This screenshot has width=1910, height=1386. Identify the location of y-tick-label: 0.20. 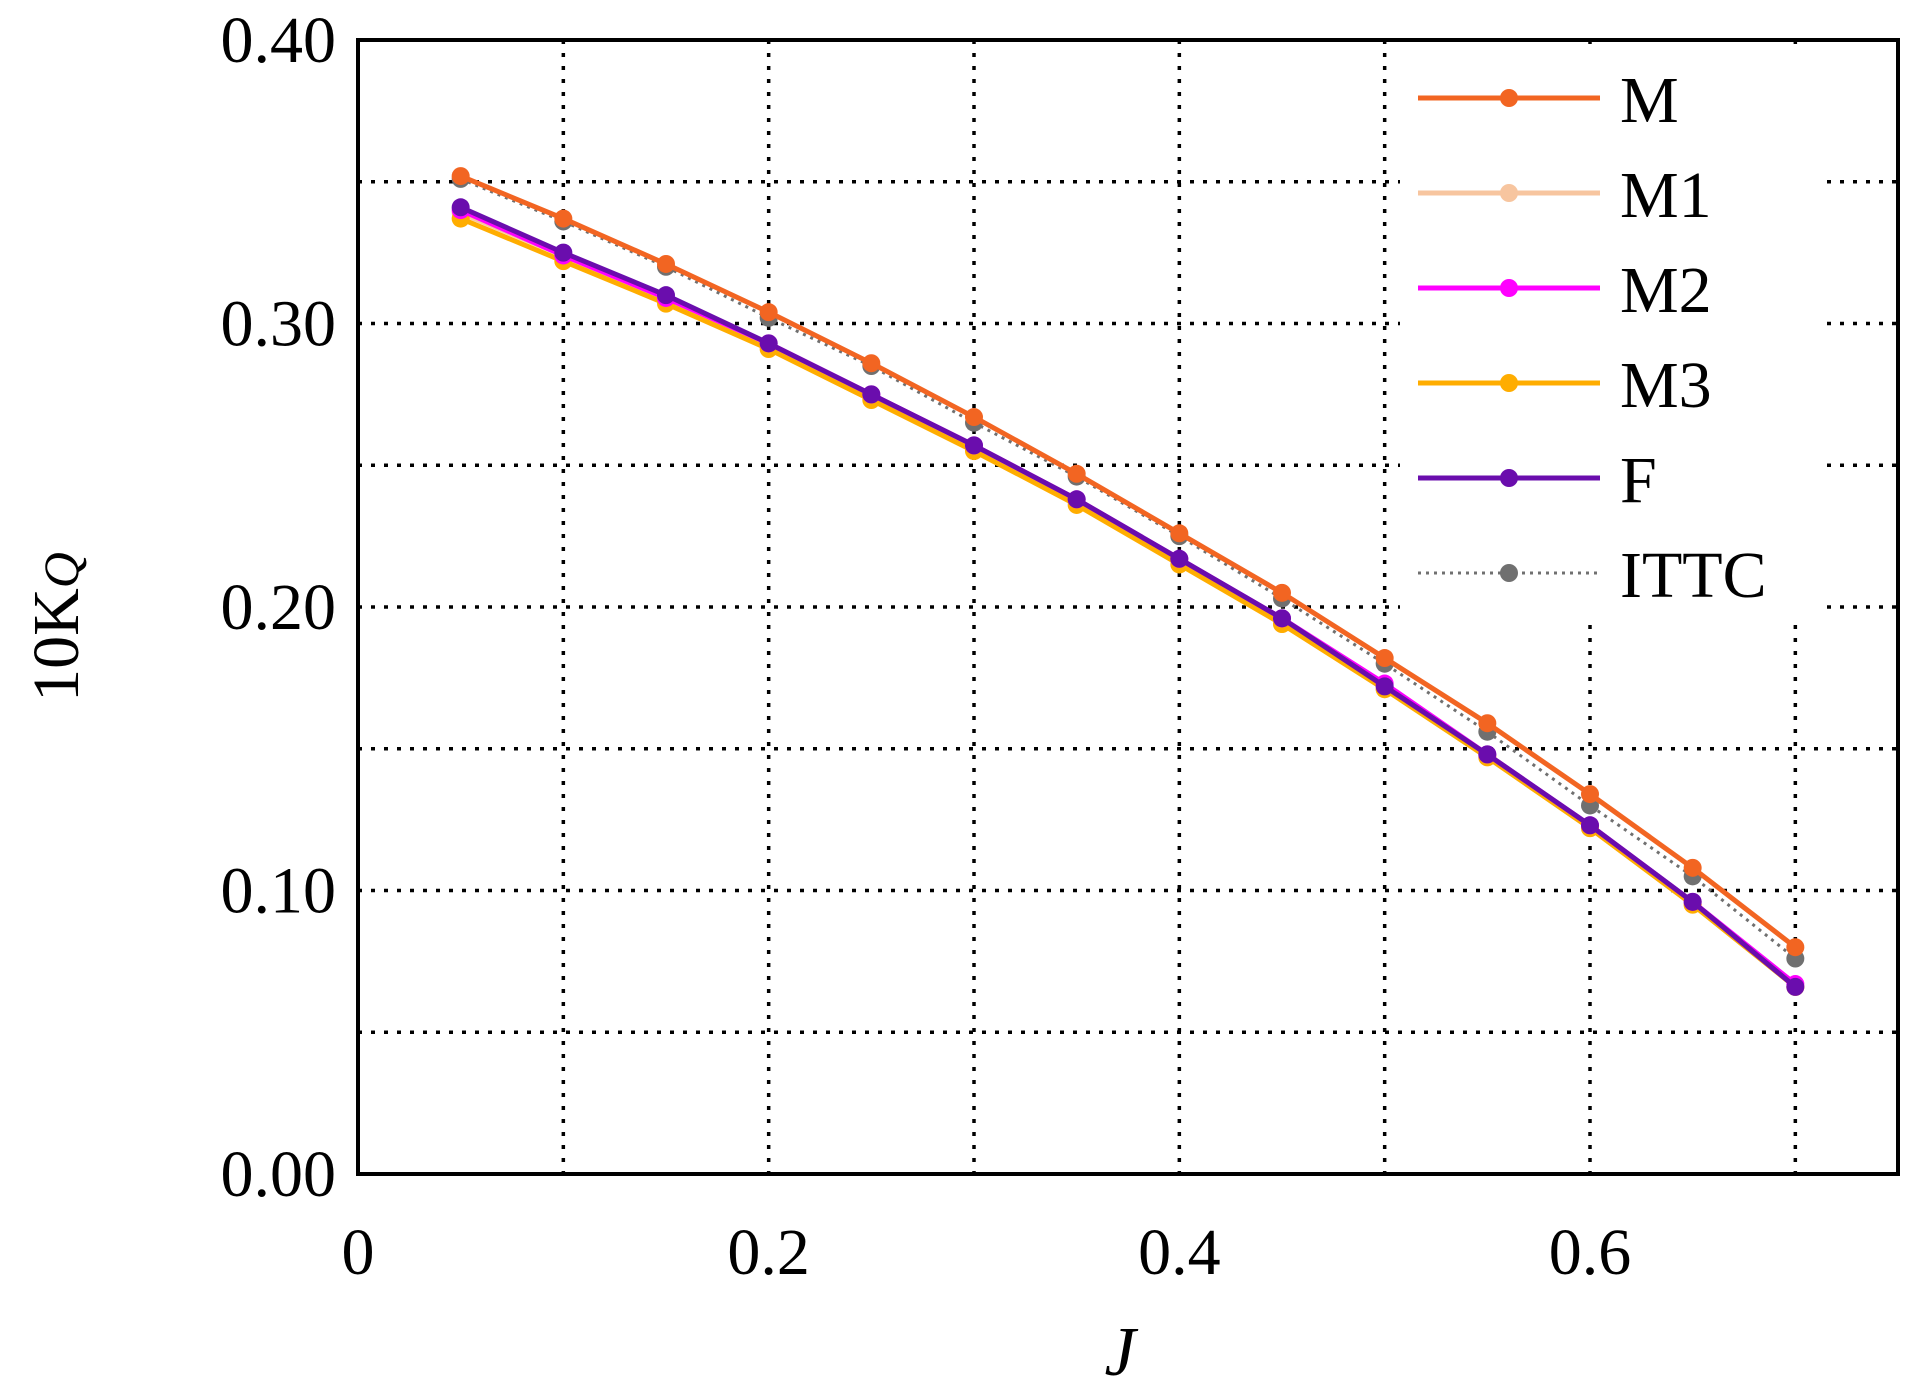
(279, 607).